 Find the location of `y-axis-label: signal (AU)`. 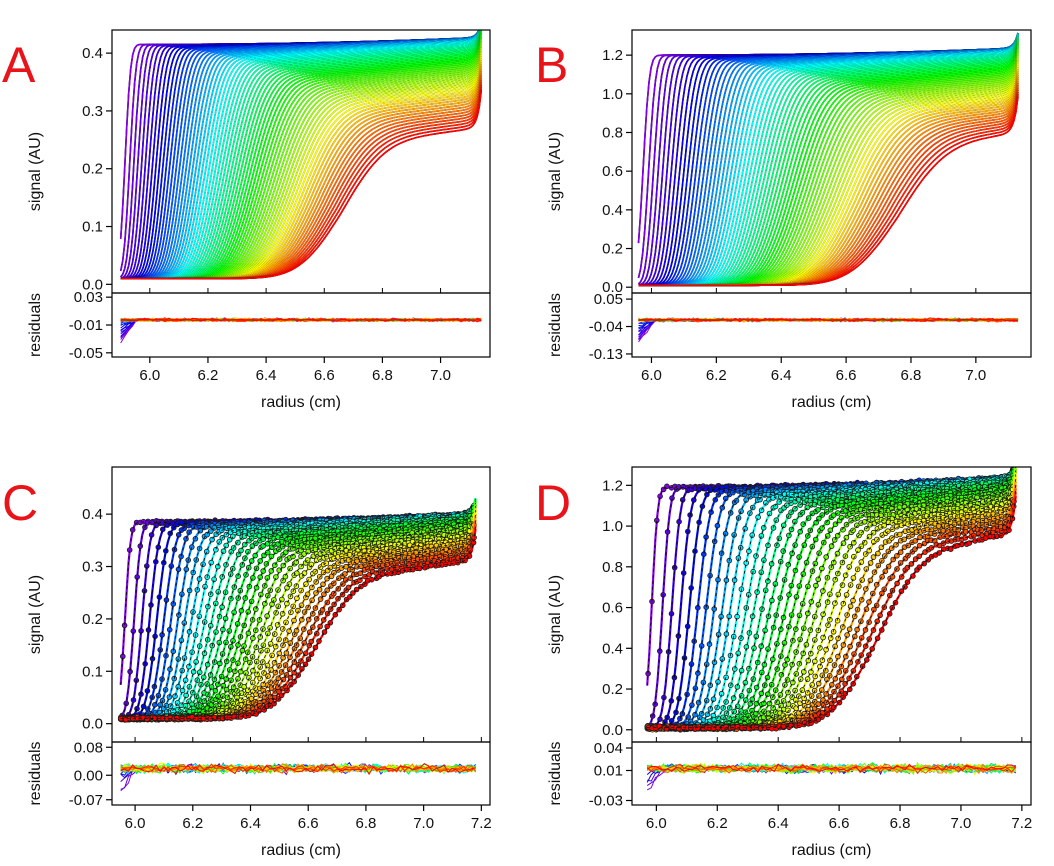

y-axis-label: signal (AU) is located at coordinates (555, 171).